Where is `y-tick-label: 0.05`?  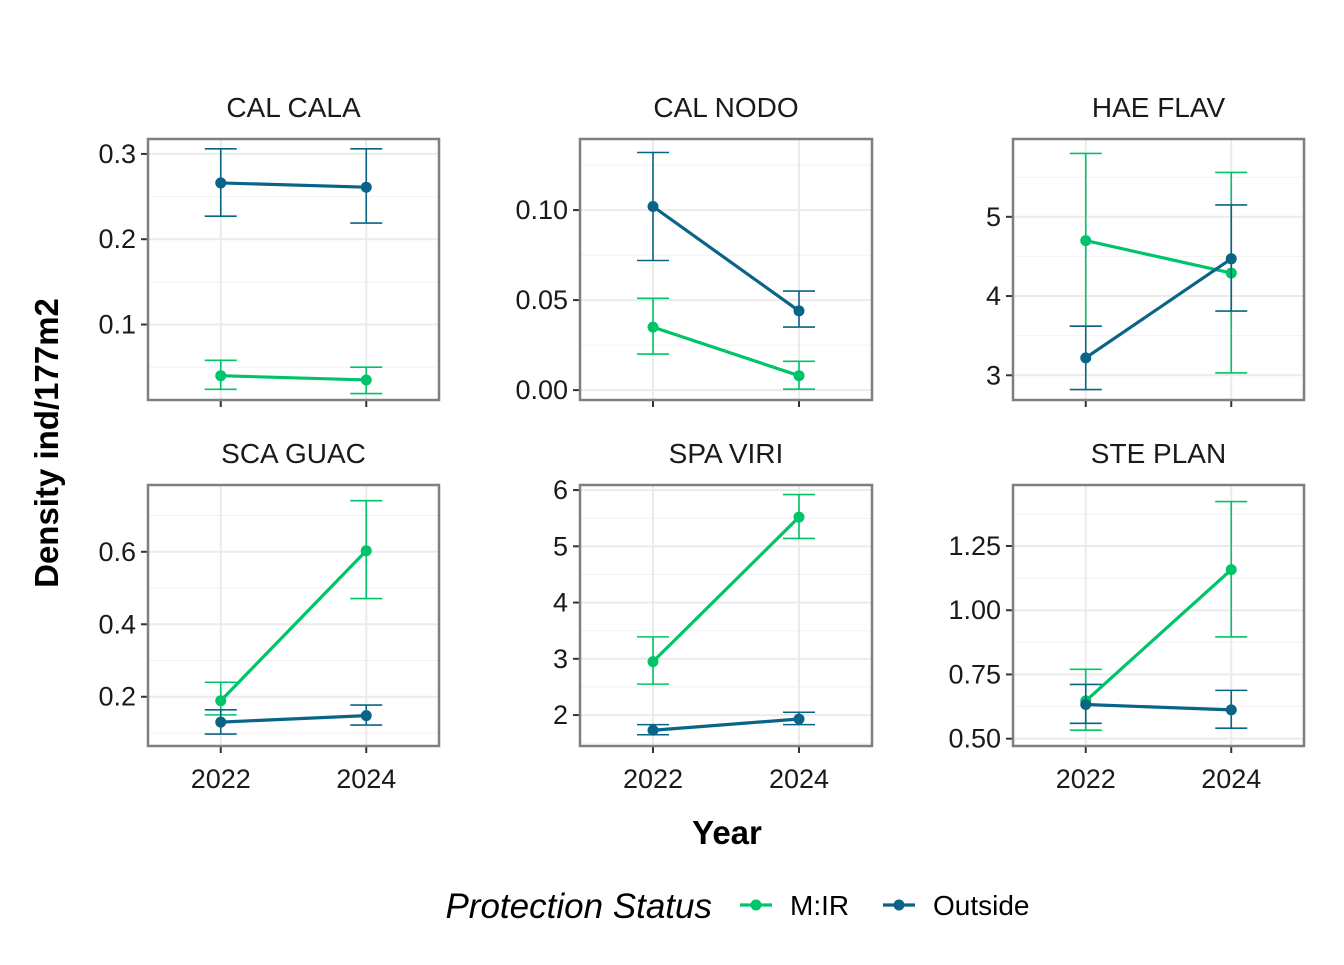 y-tick-label: 0.05 is located at coordinates (541, 300).